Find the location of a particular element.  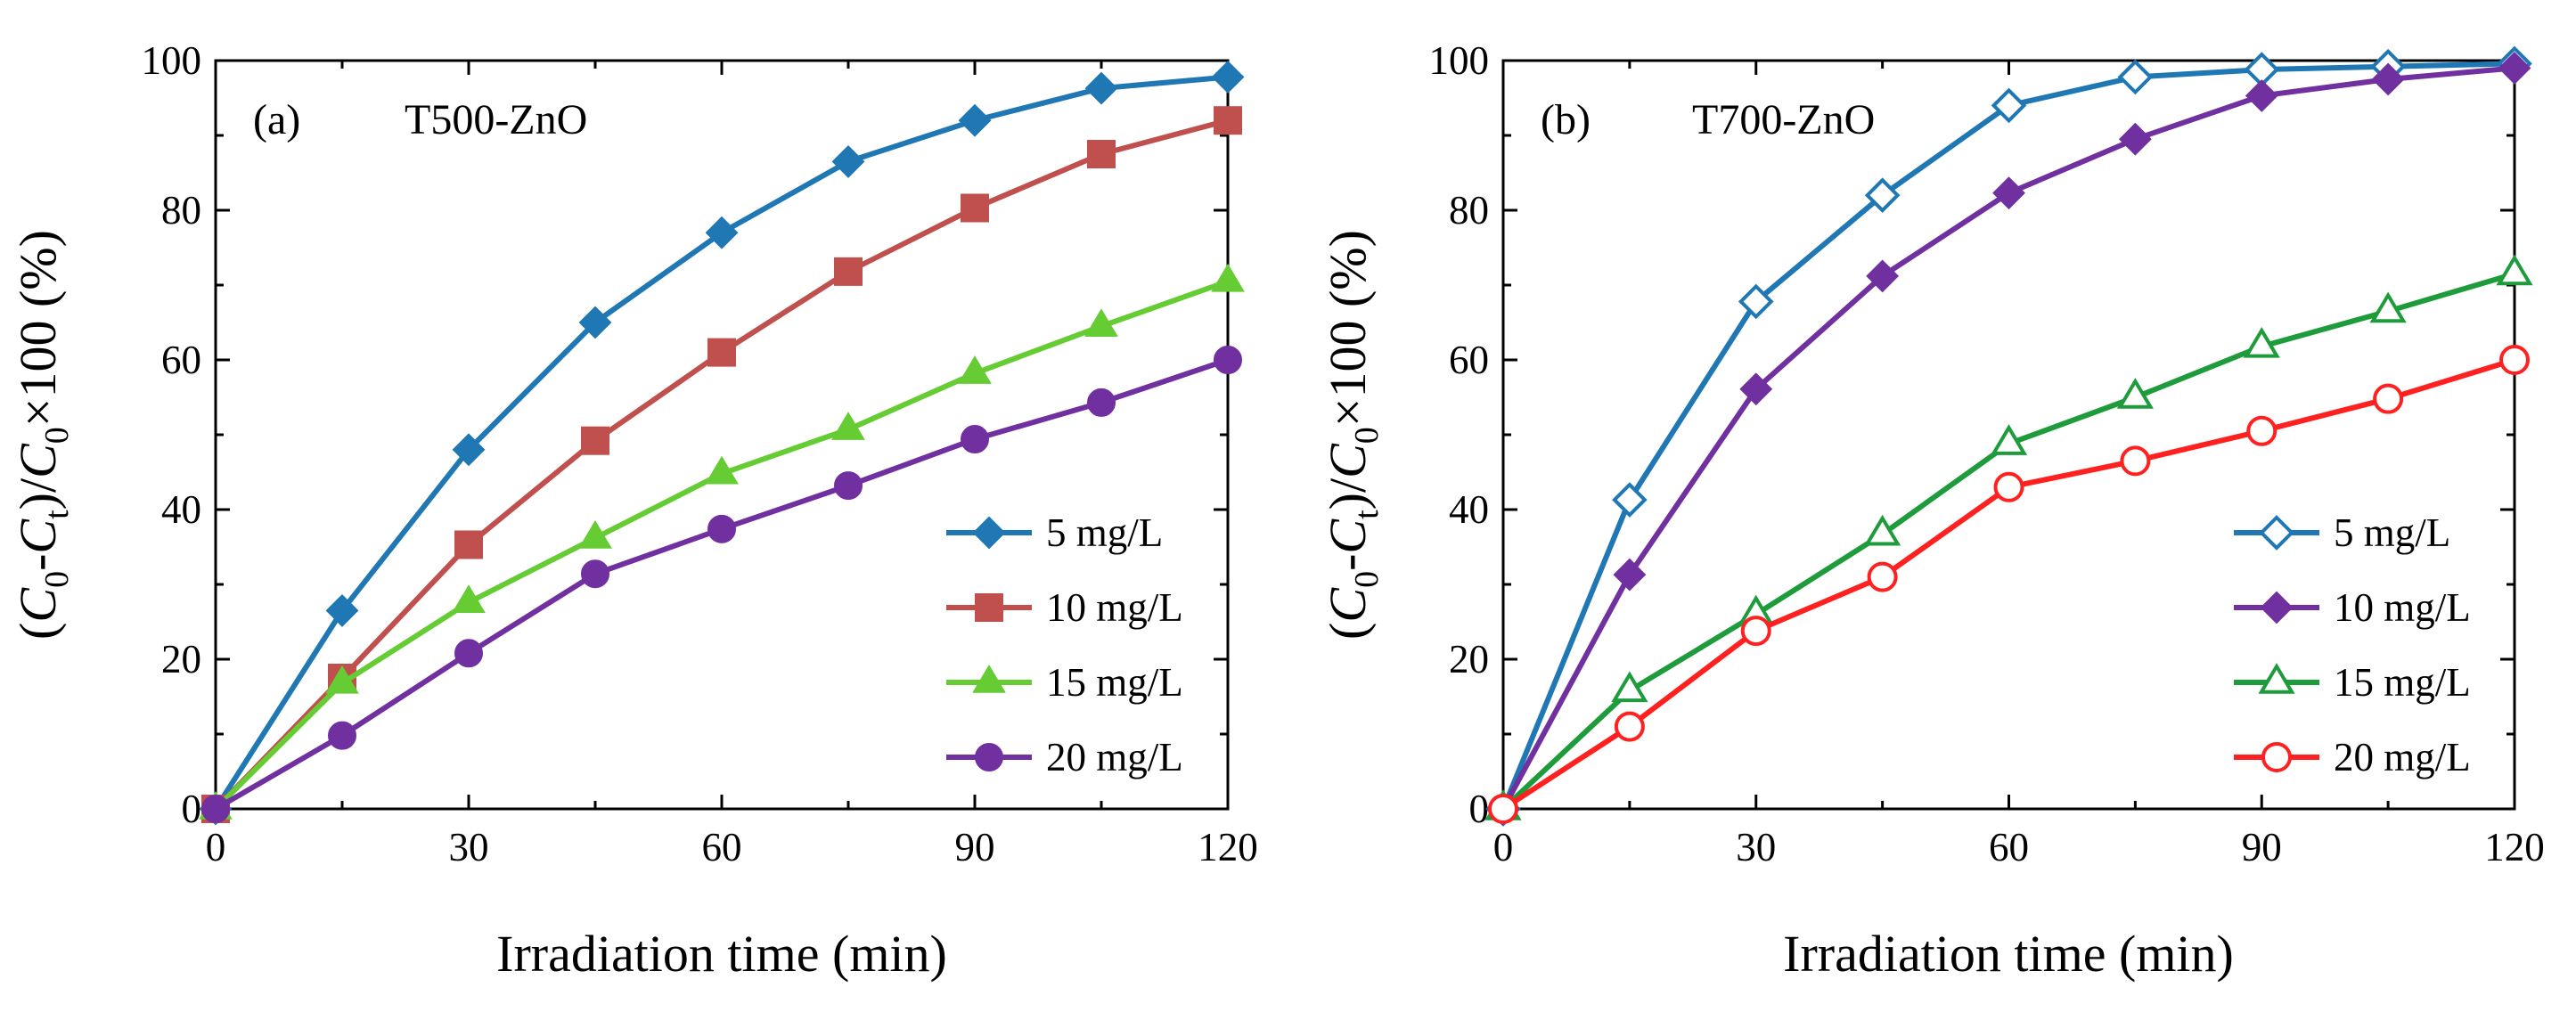

x-tick-label: 90 is located at coordinates (975, 847).